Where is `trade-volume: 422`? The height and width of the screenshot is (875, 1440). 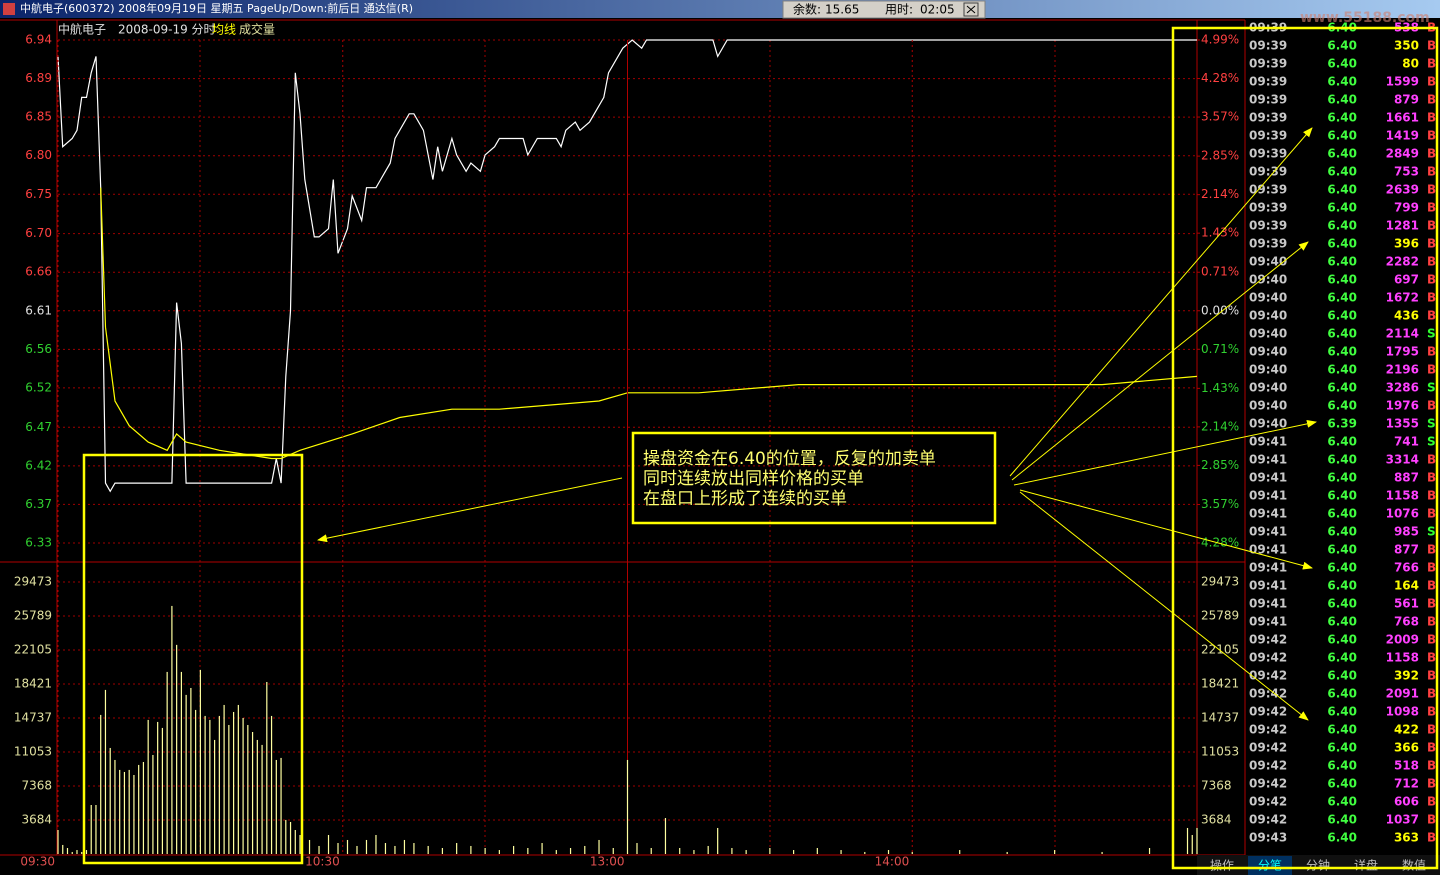
trade-volume: 422 is located at coordinates (1406, 730).